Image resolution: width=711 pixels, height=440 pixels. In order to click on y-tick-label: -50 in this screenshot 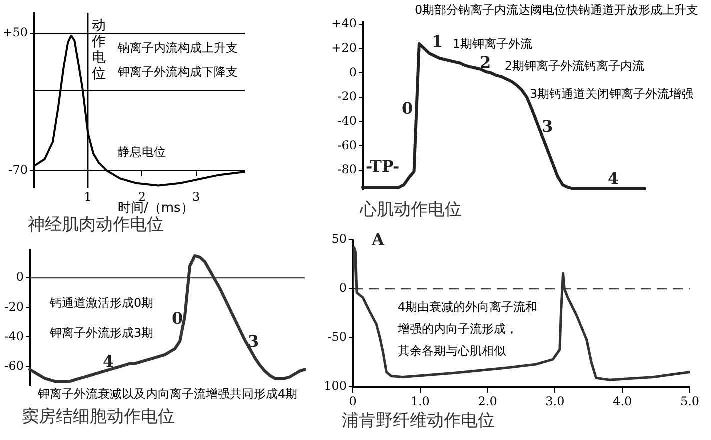, I will do `click(337, 337)`.